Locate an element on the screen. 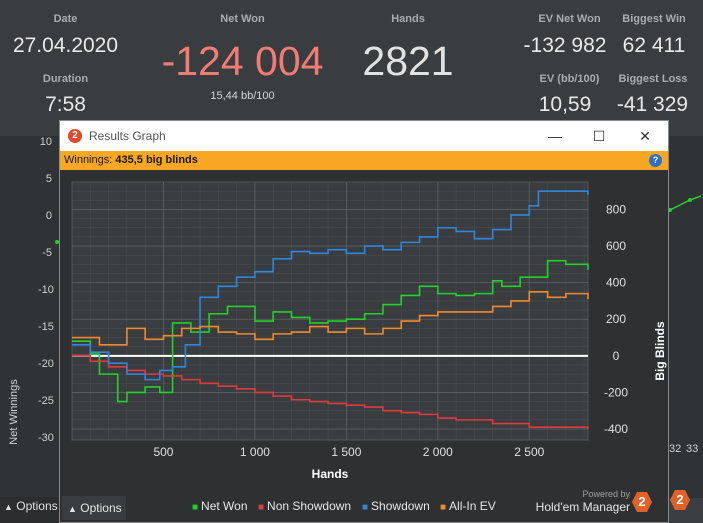  window-title: Results Graph is located at coordinates (127, 136).